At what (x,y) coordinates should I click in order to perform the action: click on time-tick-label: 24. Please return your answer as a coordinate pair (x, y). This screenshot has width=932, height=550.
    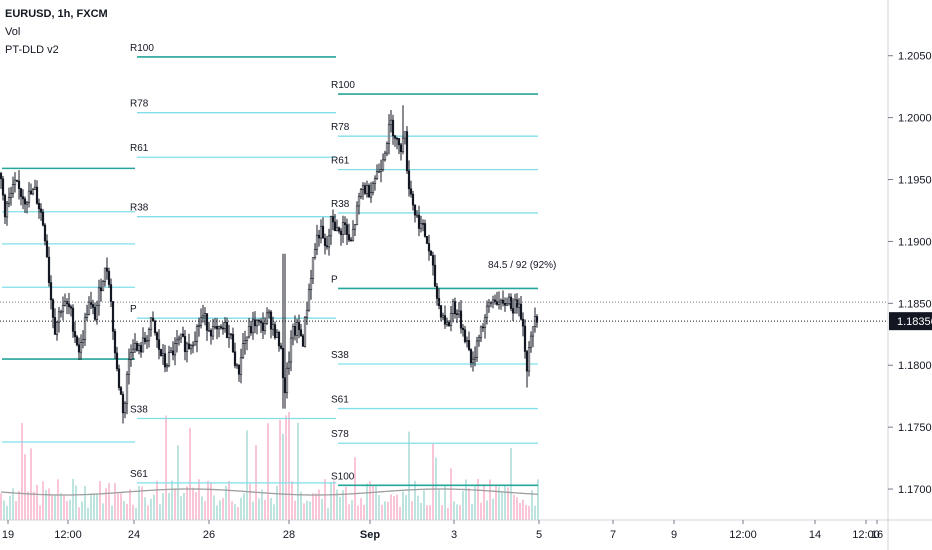
    Looking at the image, I should click on (134, 535).